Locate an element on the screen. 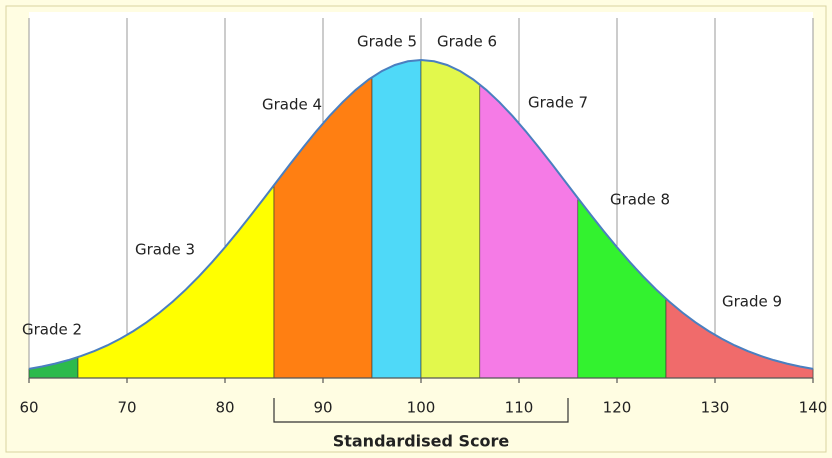 The width and height of the screenshot is (832, 458). x-tick-label: 120 is located at coordinates (617, 408).